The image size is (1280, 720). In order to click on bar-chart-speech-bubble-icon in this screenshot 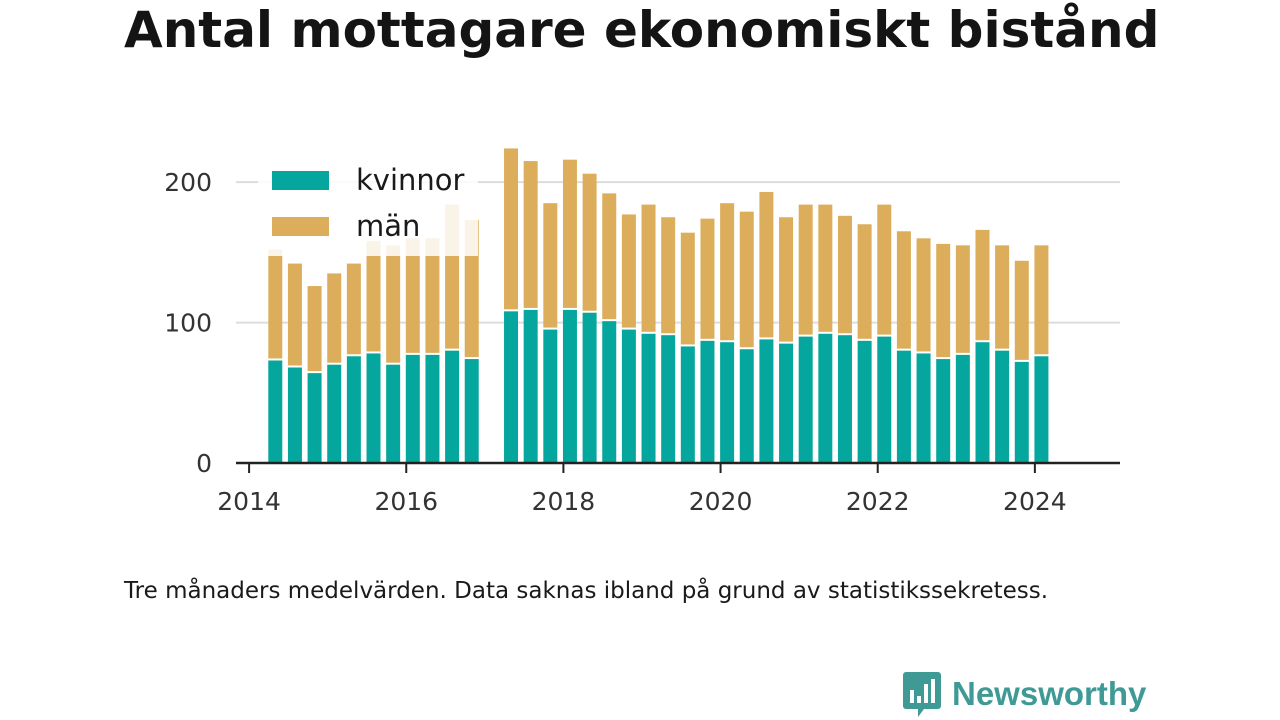, I will do `click(922, 694)`.